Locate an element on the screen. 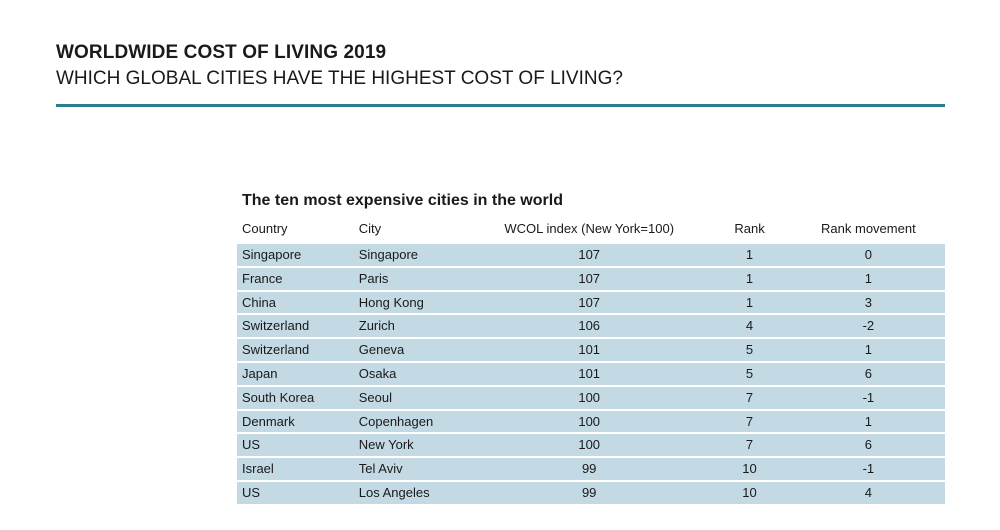  header-divider is located at coordinates (500, 105).